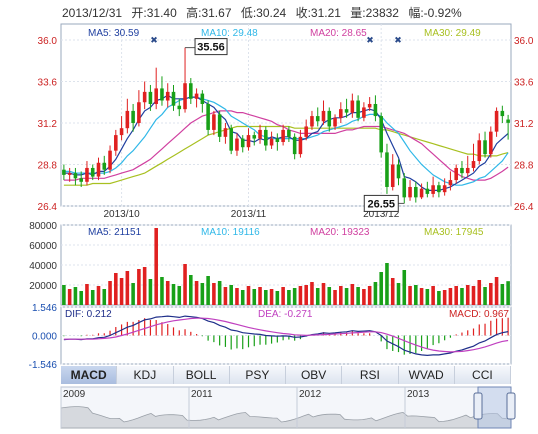 This screenshot has width=538, height=434. Describe the element at coordinates (48, 166) in the screenshot. I see `price-tick-left: 28.8` at that location.